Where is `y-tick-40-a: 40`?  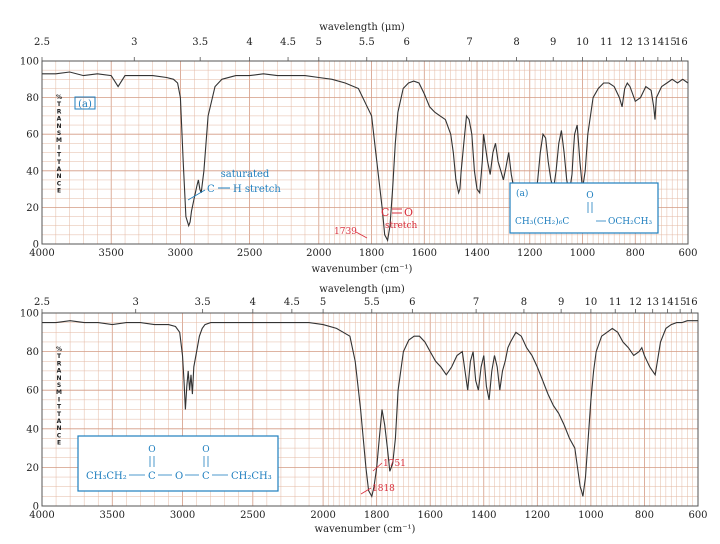 y-tick-40-a: 40 is located at coordinates (32, 171).